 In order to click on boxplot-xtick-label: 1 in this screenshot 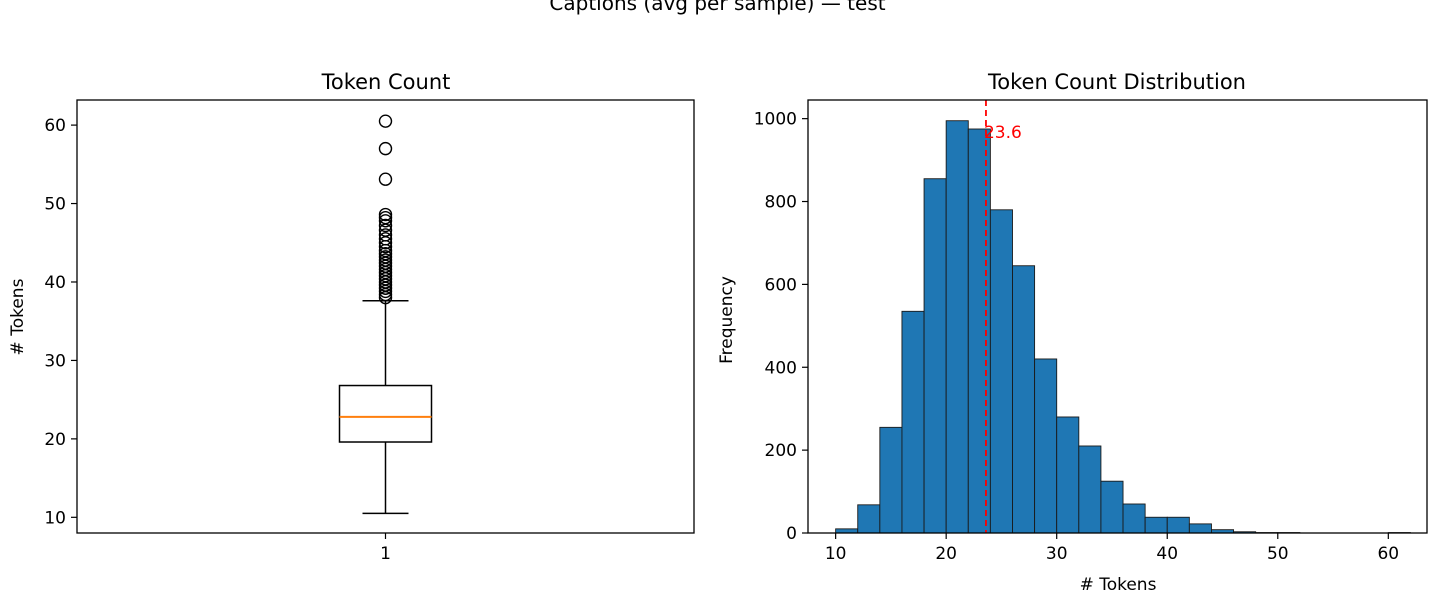, I will do `click(385, 554)`.